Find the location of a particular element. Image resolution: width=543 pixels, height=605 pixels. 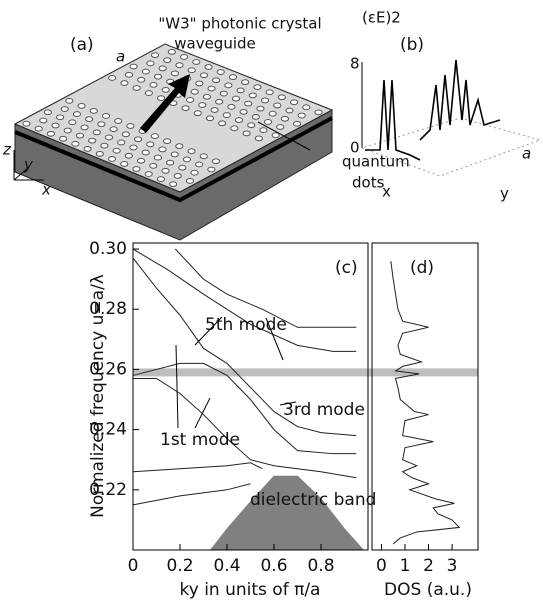

label: dots is located at coordinates (368, 183).